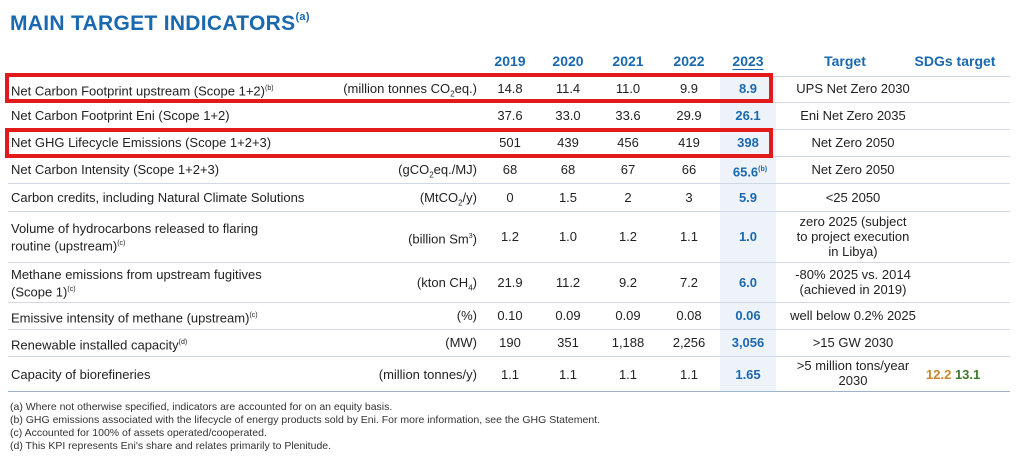  I want to click on target-value: -80% 2025 vs. 2014 (achieved in 2019), so click(853, 282).